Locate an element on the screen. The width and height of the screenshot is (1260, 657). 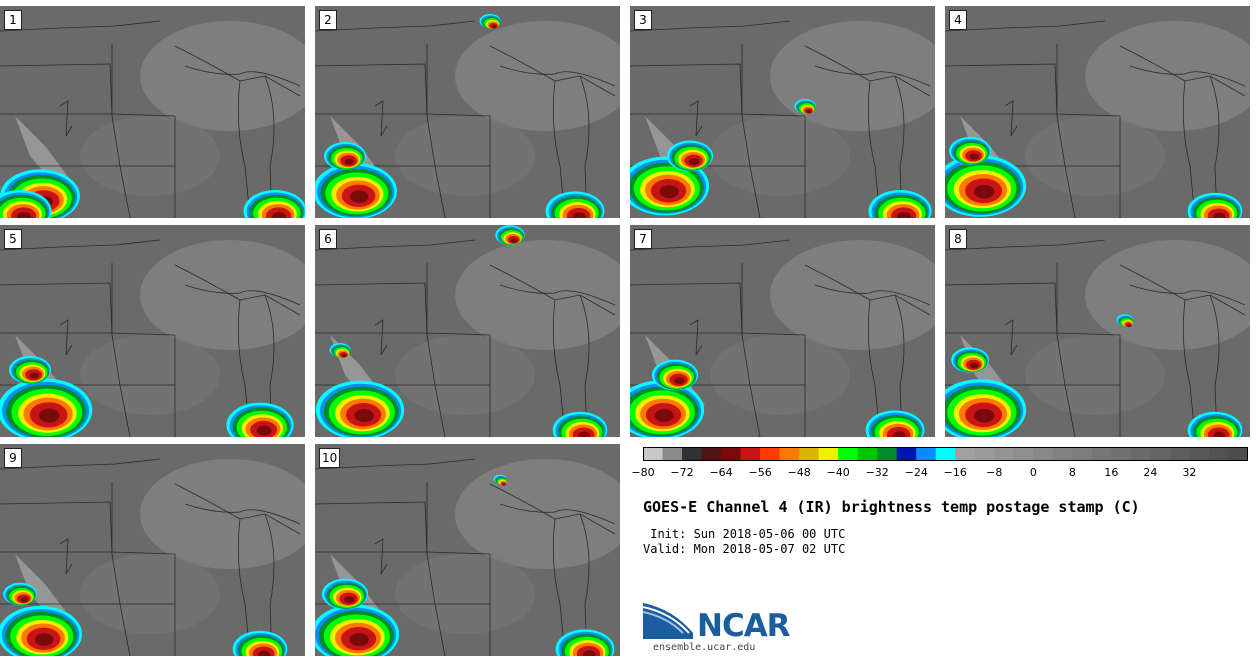
member-panel: 6 is located at coordinates (467, 331).